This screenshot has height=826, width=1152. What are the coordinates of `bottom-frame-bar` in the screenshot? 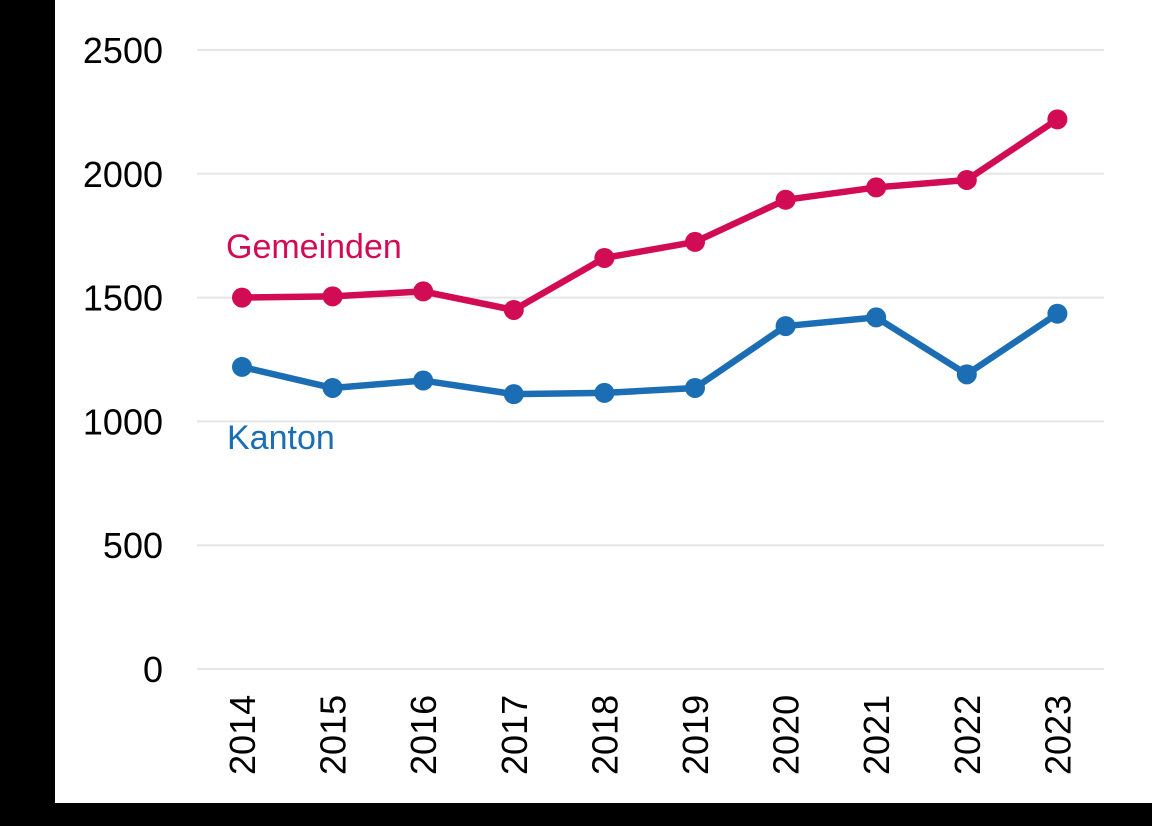 It's located at (576, 814).